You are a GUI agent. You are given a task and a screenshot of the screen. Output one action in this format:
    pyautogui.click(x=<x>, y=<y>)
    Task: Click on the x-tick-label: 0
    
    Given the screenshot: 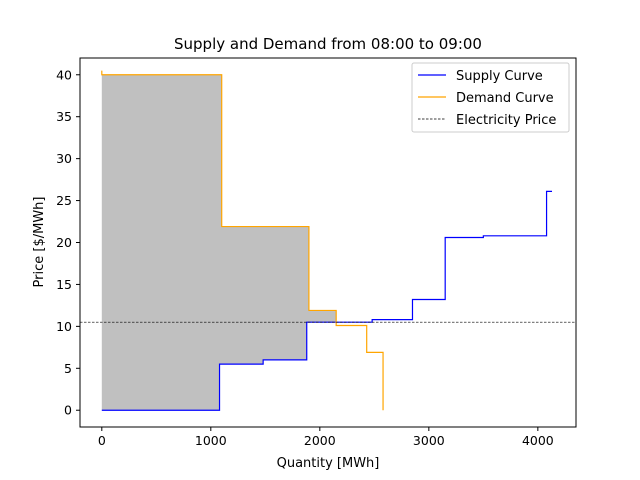 What is the action you would take?
    pyautogui.click(x=102, y=440)
    